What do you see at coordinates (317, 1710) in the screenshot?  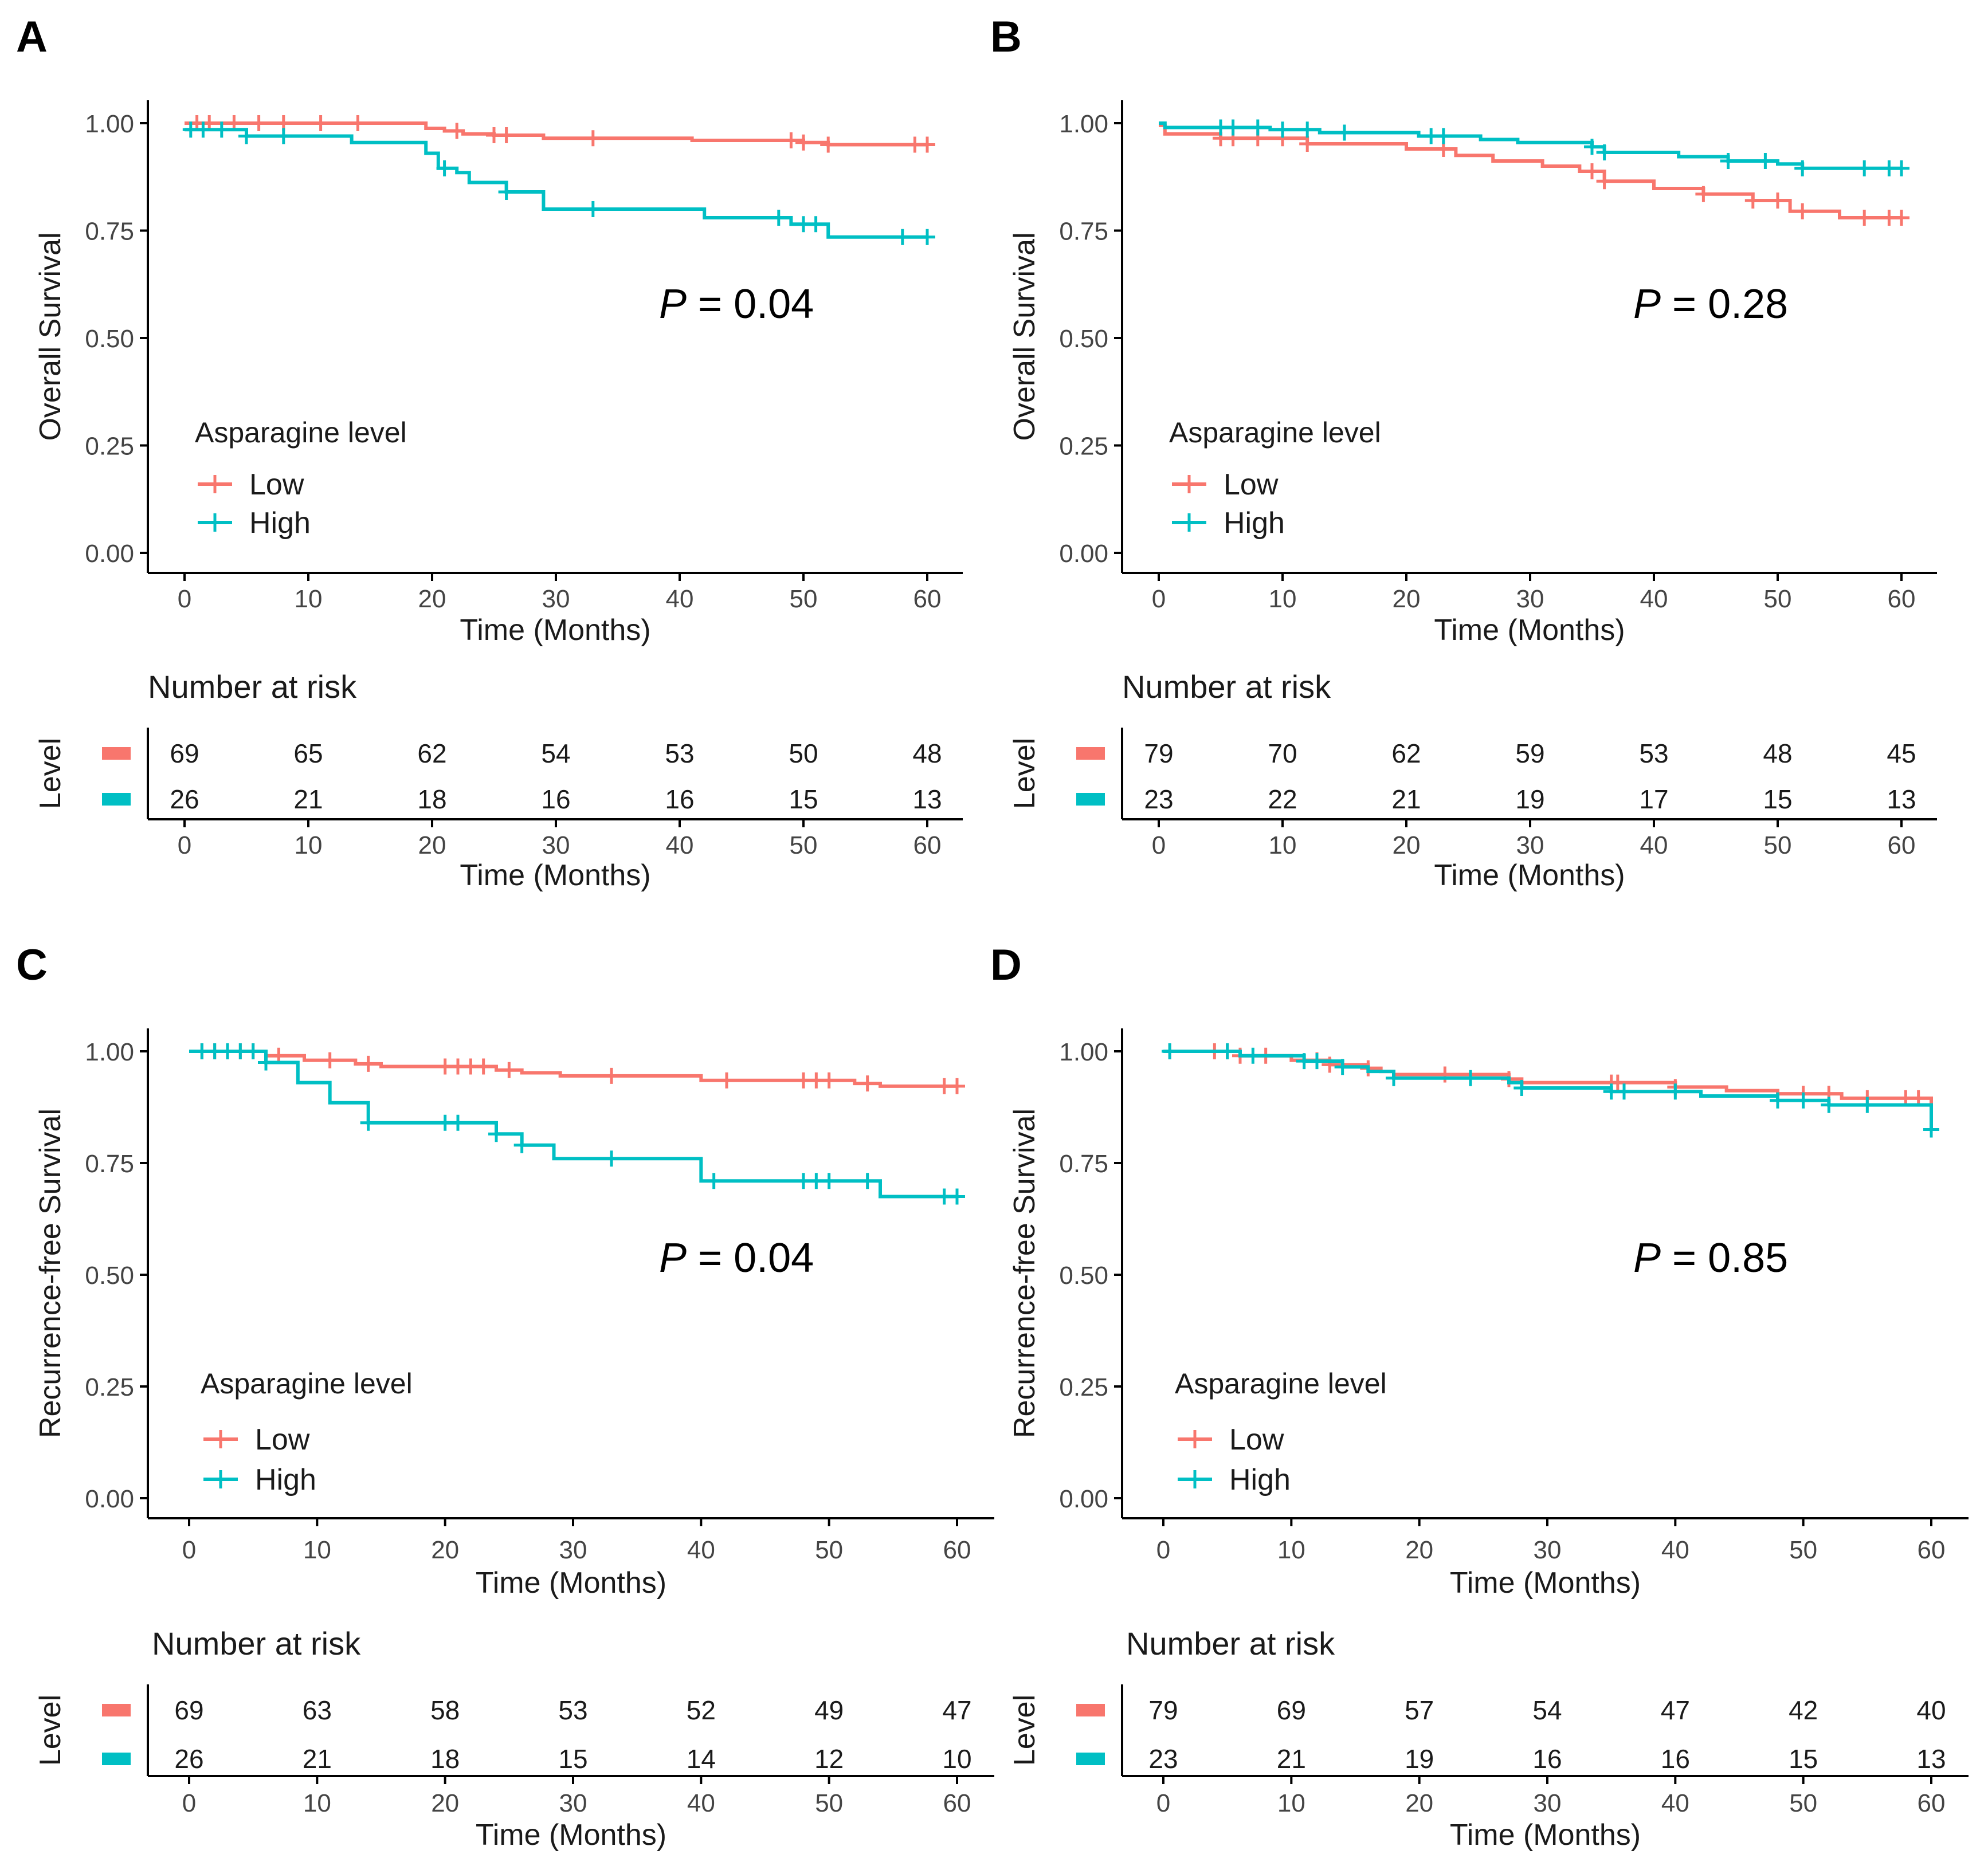 I see `risk-count-low: 63` at bounding box center [317, 1710].